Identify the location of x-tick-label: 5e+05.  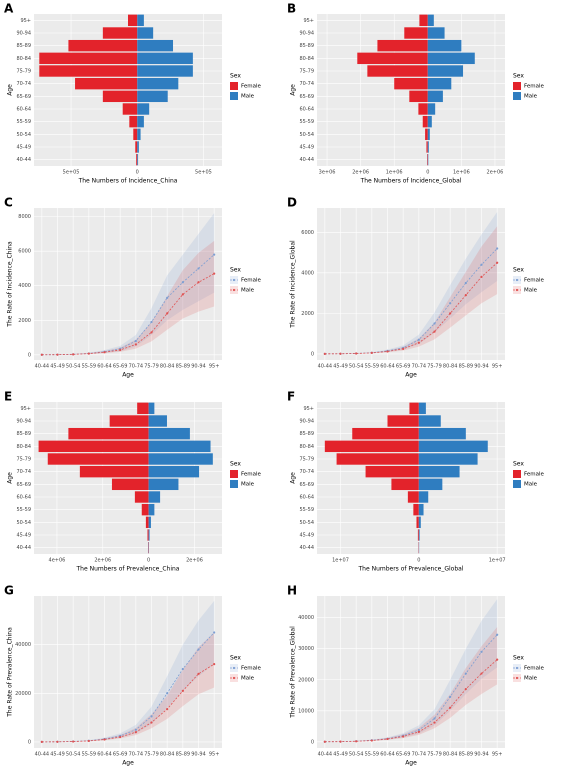
(203, 173).